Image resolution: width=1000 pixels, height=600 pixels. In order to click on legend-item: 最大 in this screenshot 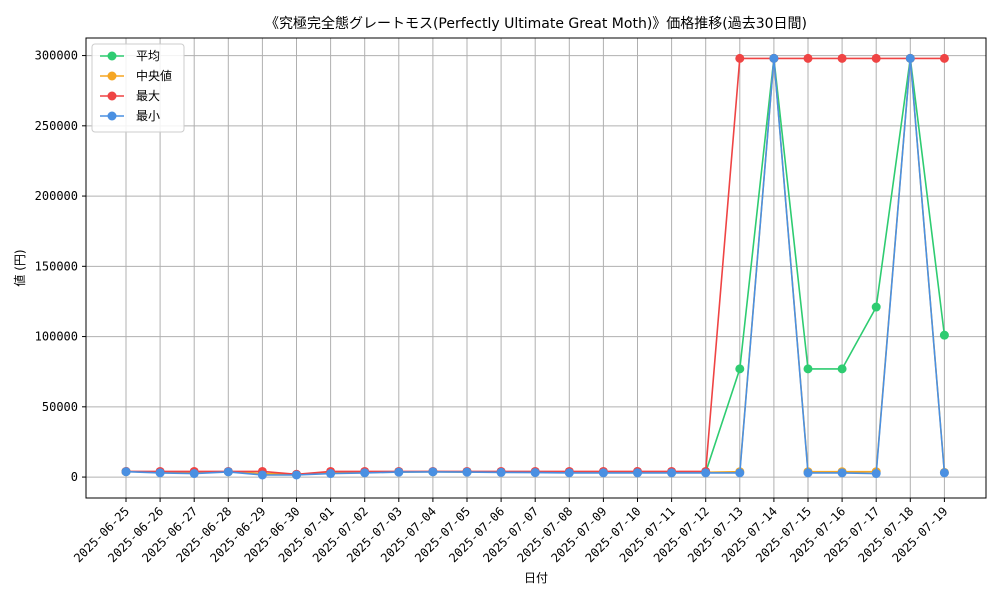, I will do `click(130, 96)`.